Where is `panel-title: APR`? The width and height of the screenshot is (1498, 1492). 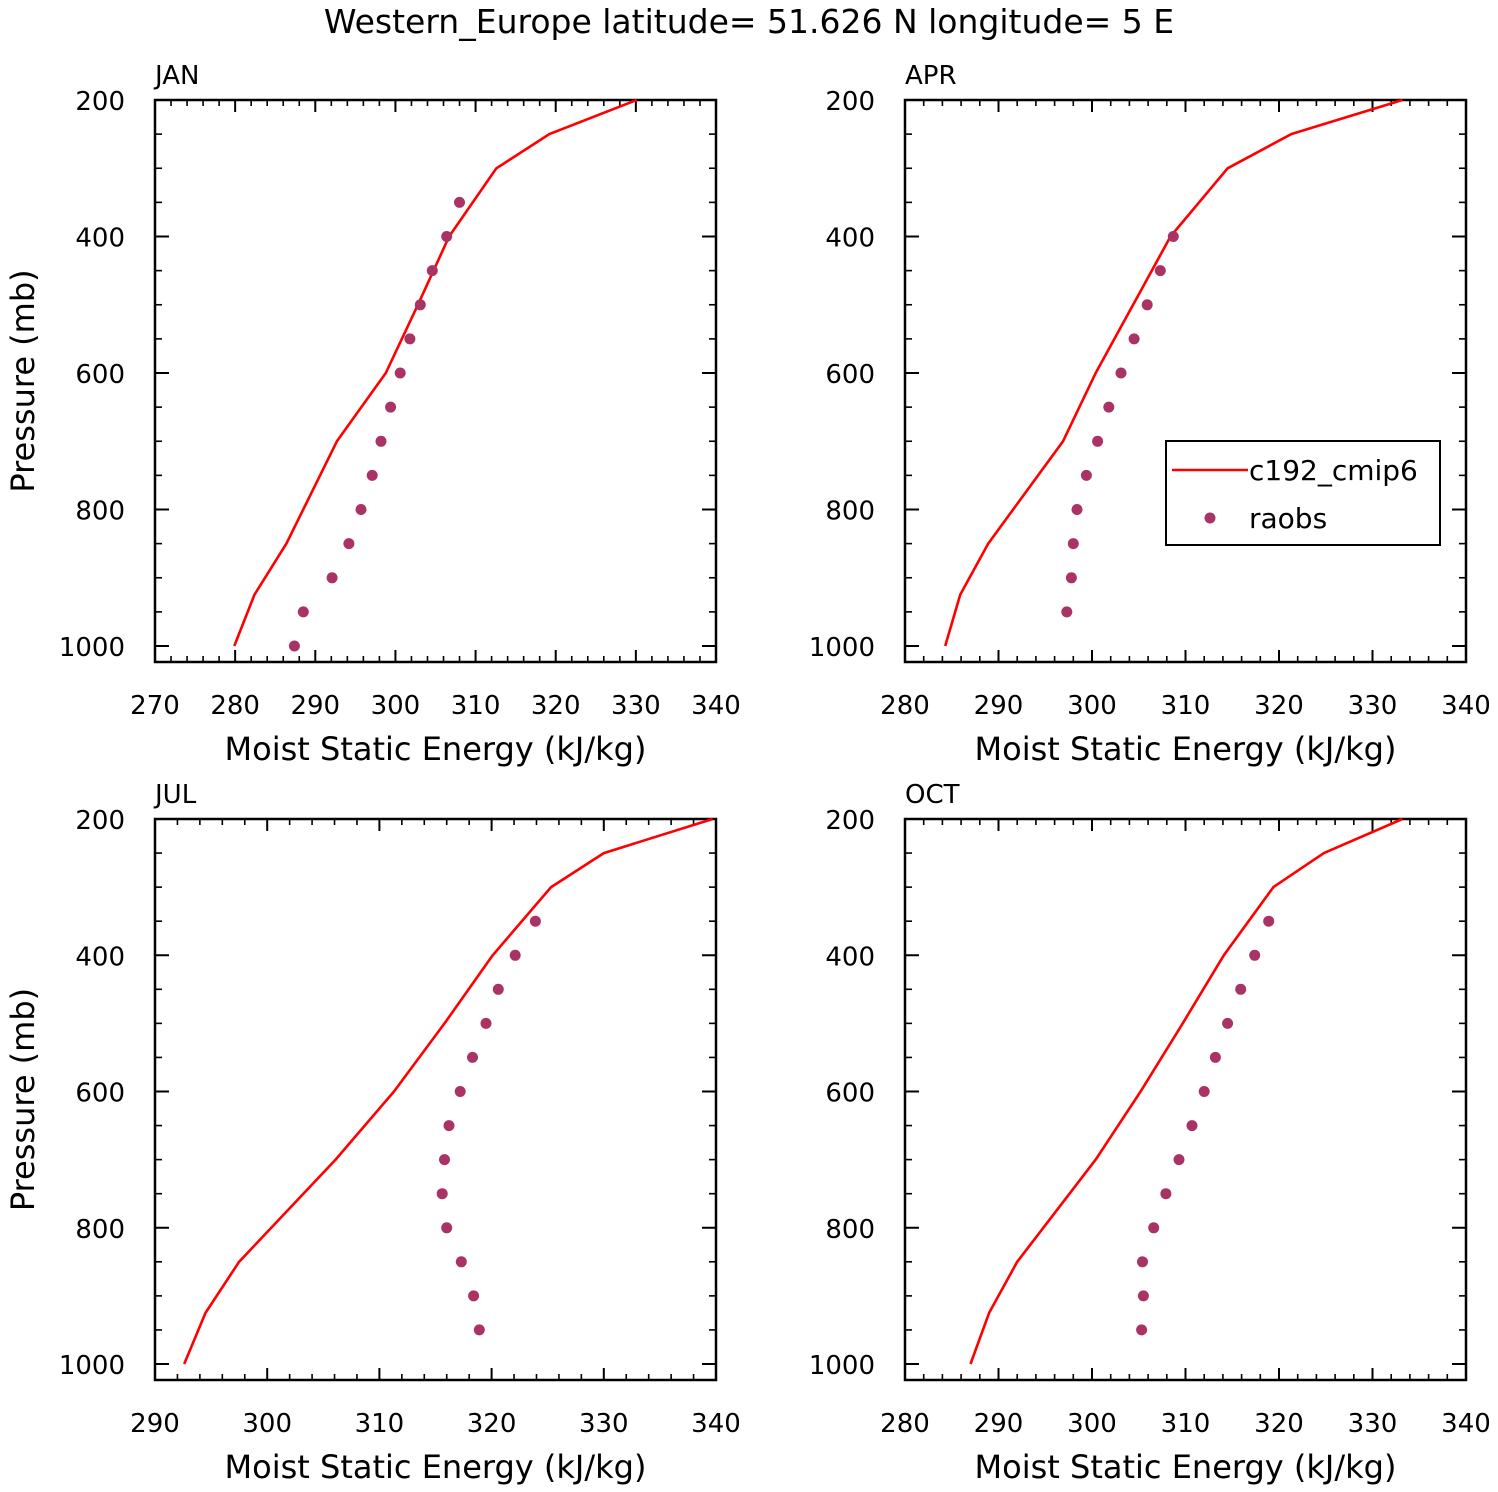
panel-title: APR is located at coordinates (931, 76).